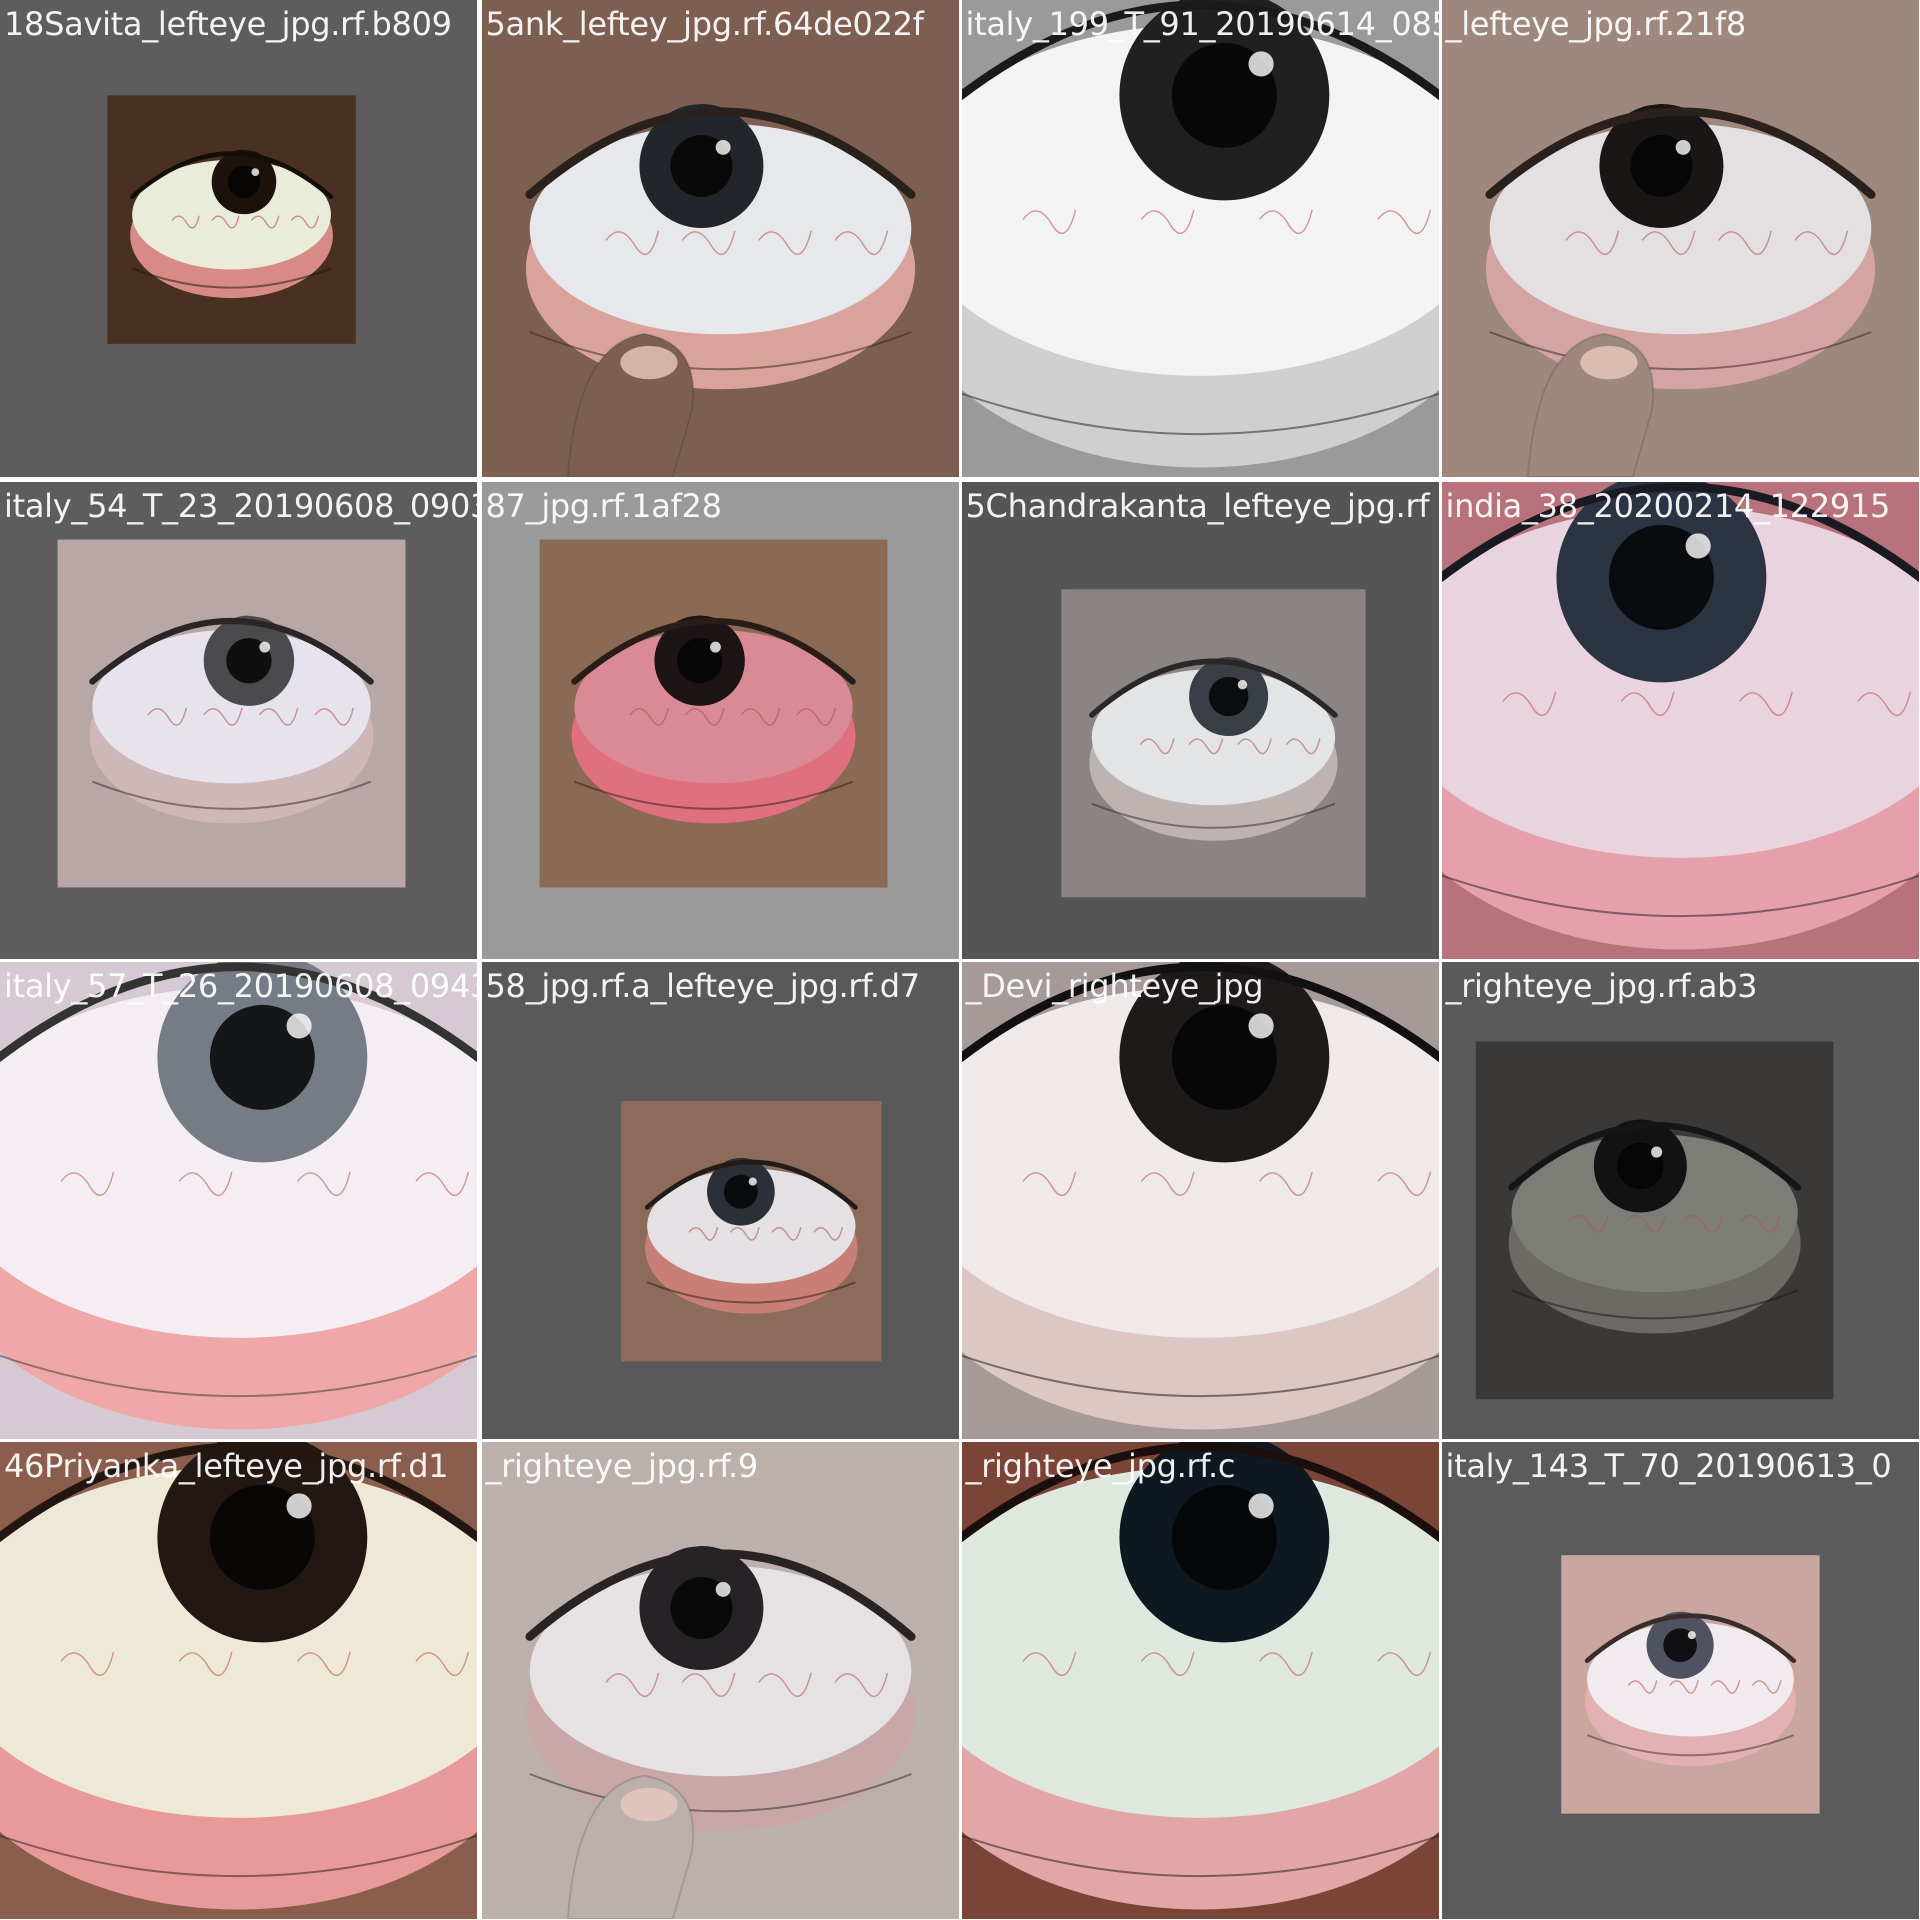 Image resolution: width=1920 pixels, height=1920 pixels. Describe the element at coordinates (238, 1680) in the screenshot. I see `image-tile: 46Priyanka_lefteye_jpg.rf.d1` at that location.